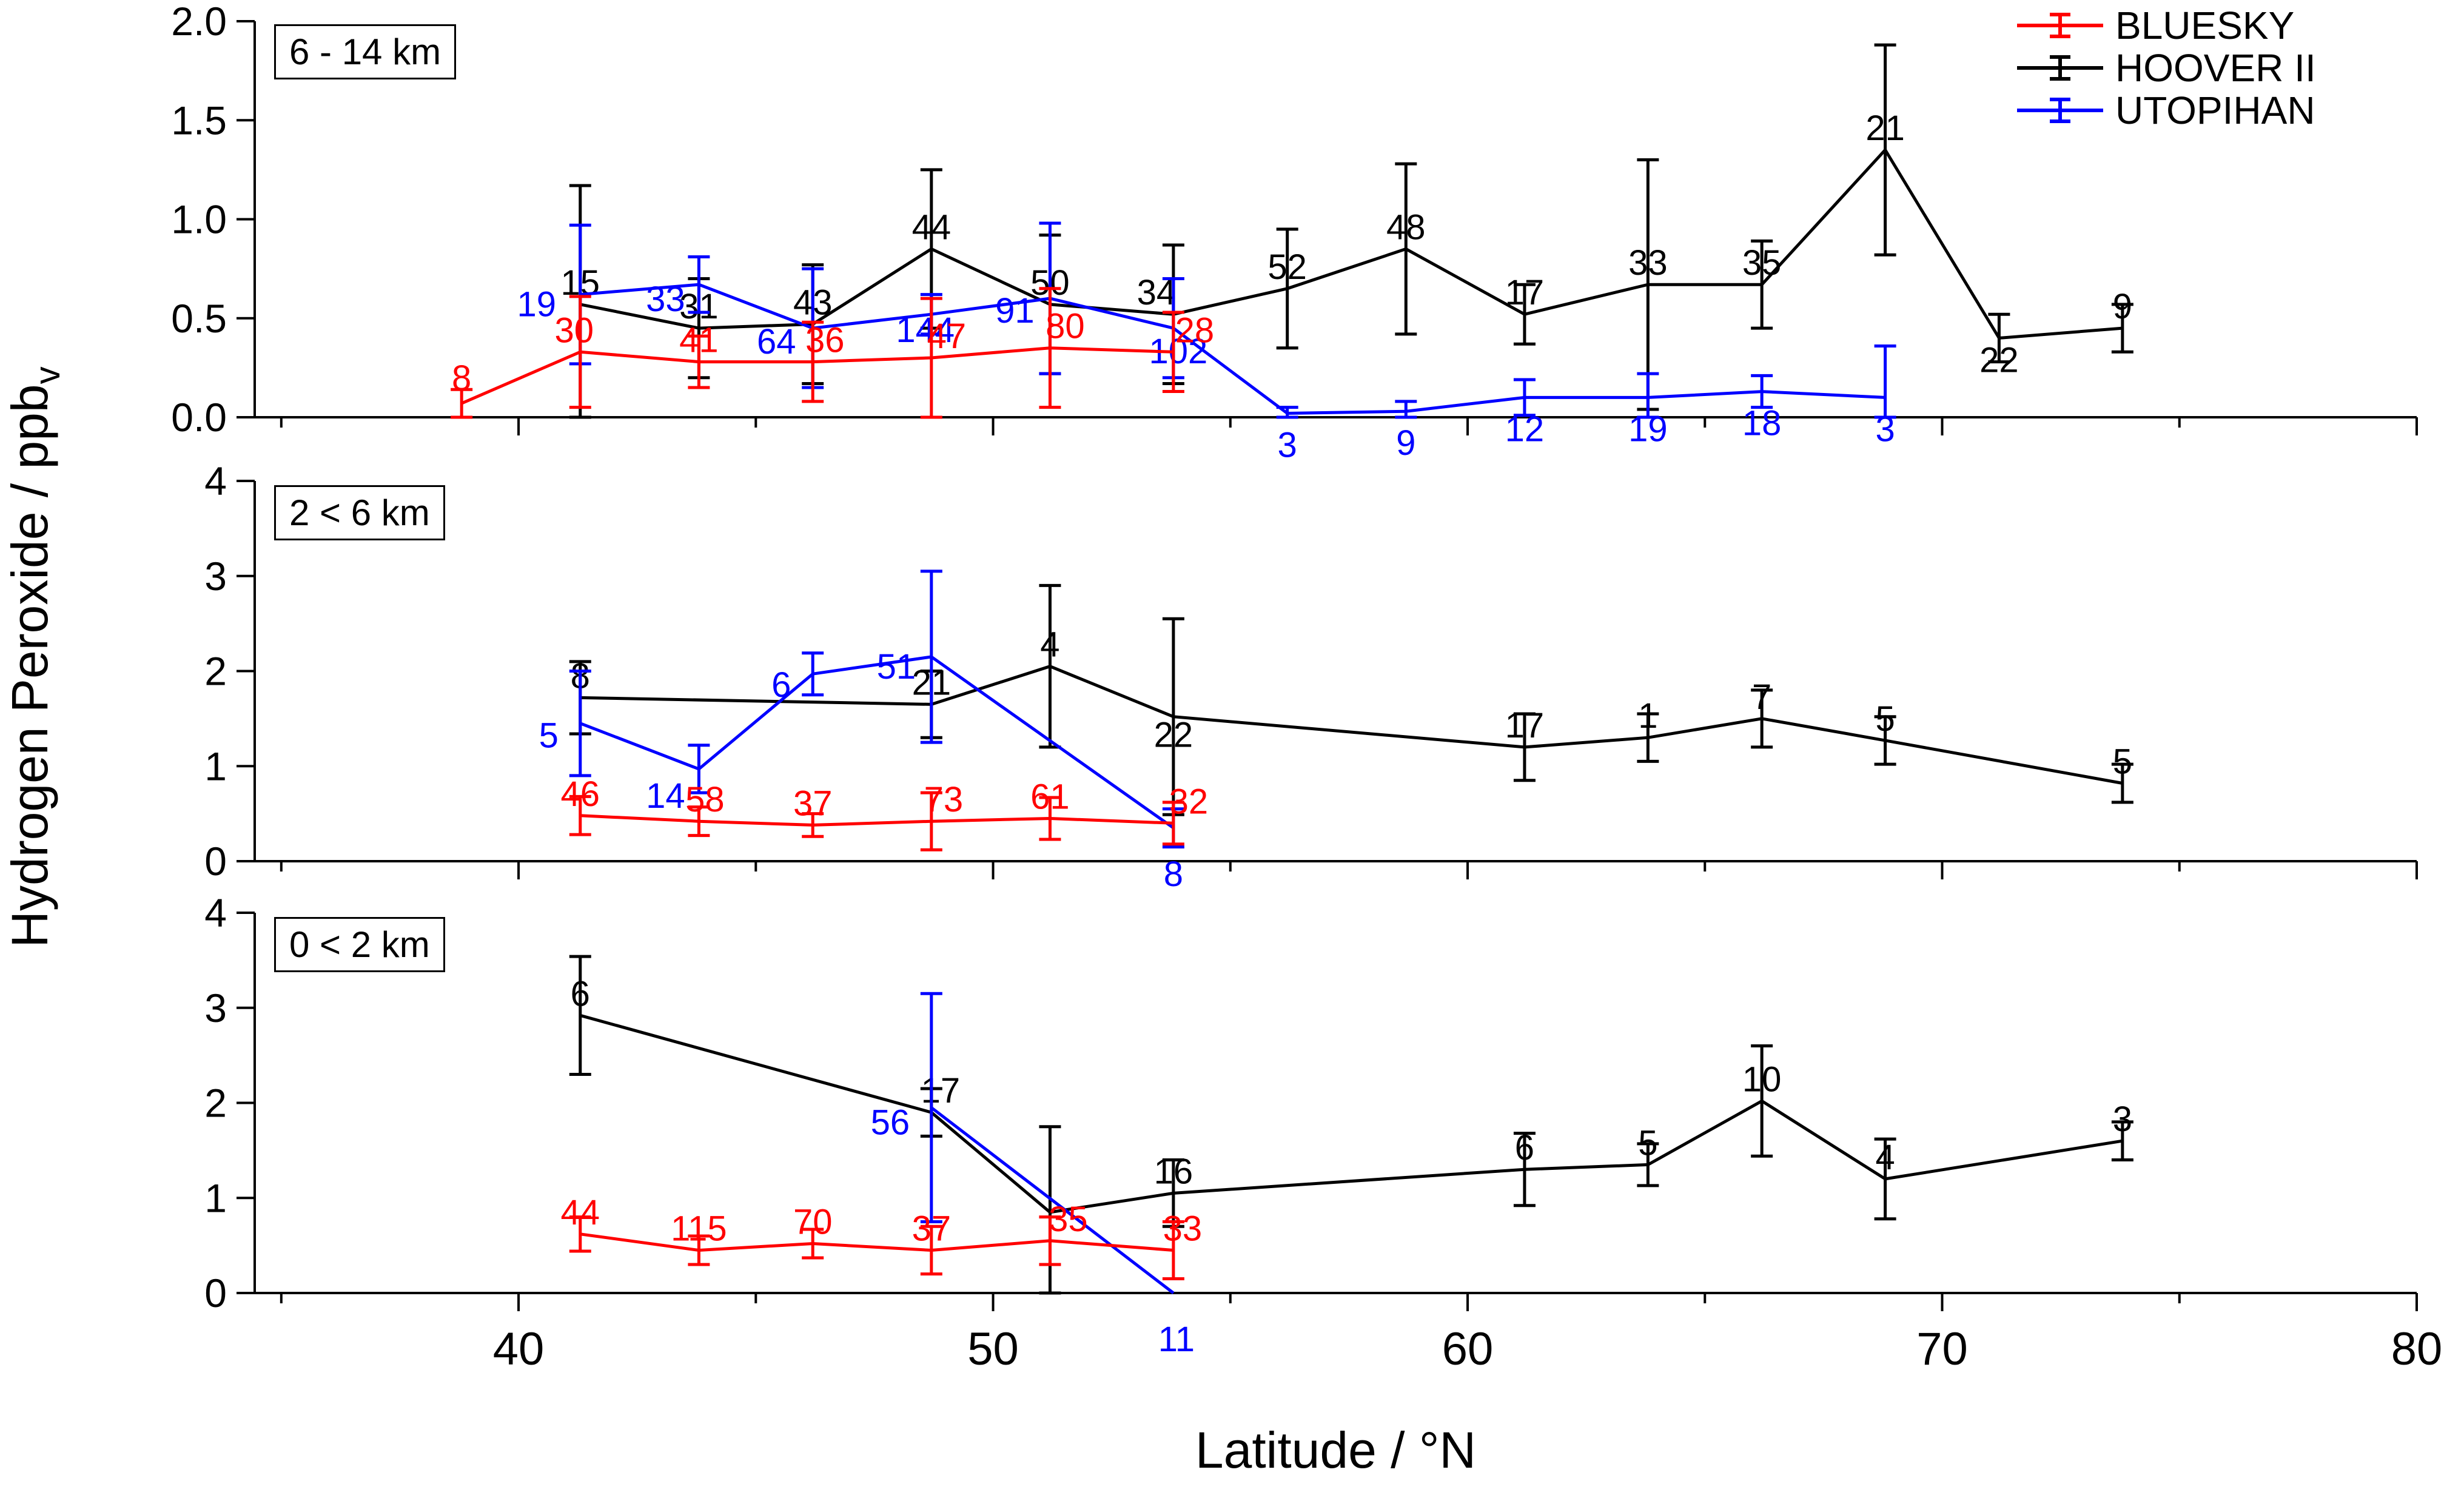  Describe the element at coordinates (1406, 227) in the screenshot. I see `point-label: 48` at that location.